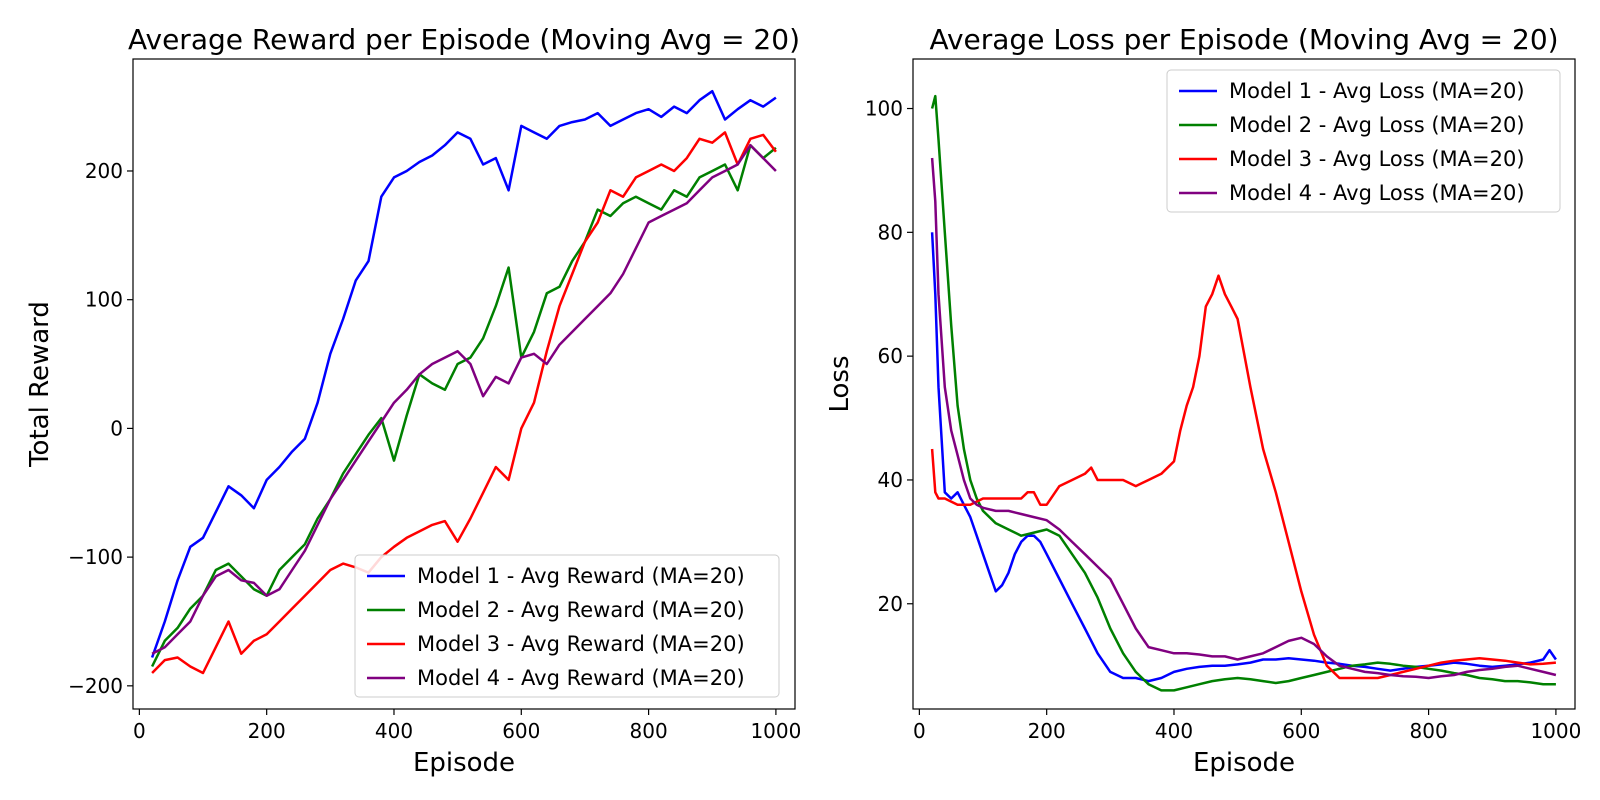  Describe the element at coordinates (1377, 91) in the screenshot. I see `legend-label: Model 1 - Avg Loss (MA=20)` at that location.